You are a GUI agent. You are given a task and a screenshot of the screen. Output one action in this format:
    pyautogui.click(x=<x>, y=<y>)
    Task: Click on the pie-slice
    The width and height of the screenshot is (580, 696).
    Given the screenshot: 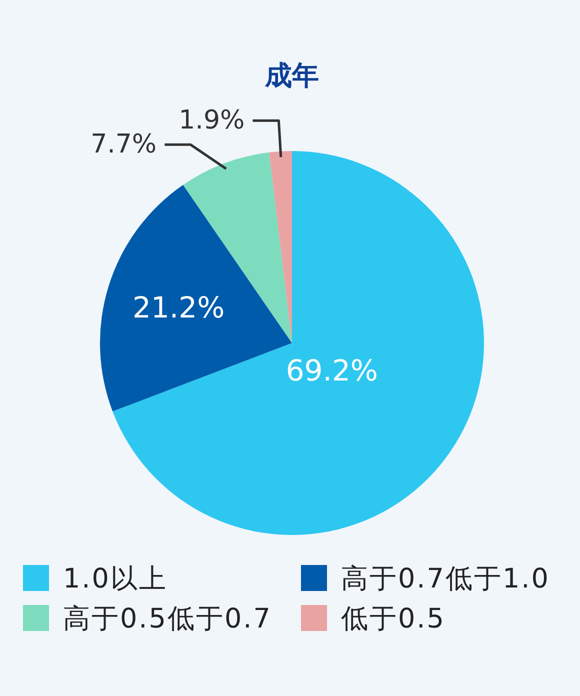 What is the action you would take?
    pyautogui.click(x=280, y=247)
    